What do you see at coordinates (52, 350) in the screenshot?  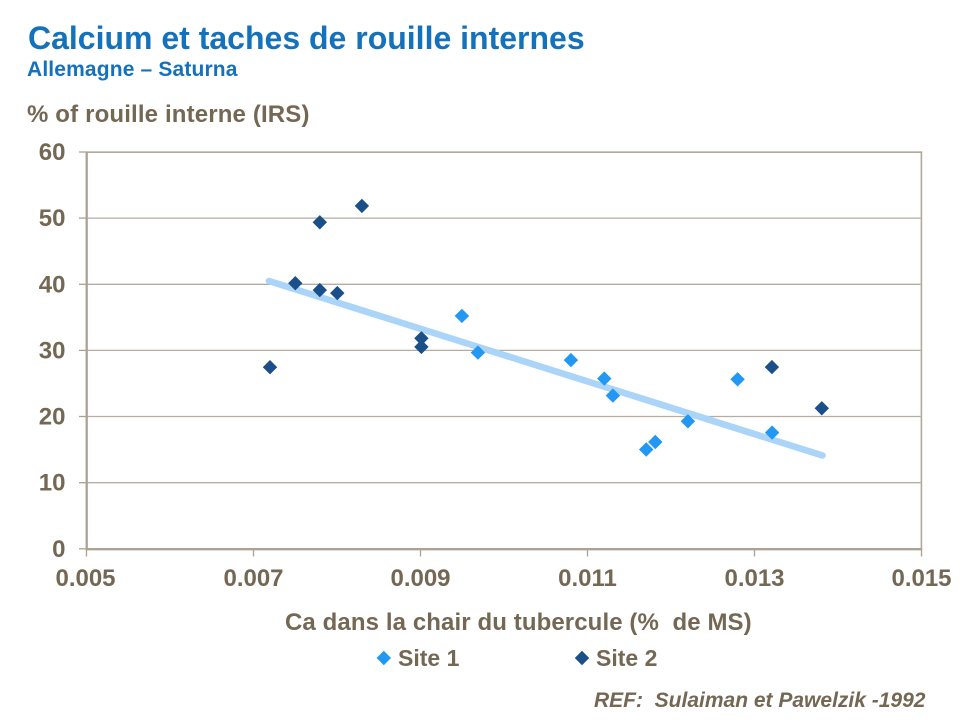 I see `svg-text: 30` at bounding box center [52, 350].